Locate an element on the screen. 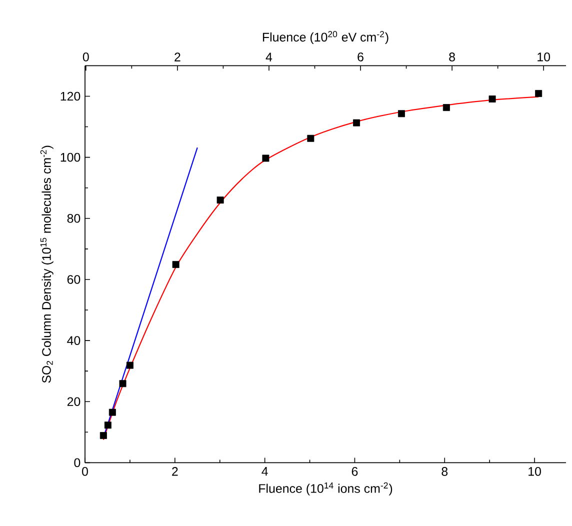 Image resolution: width=572 pixels, height=526 pixels. y-tick-label: 0 is located at coordinates (77, 463).